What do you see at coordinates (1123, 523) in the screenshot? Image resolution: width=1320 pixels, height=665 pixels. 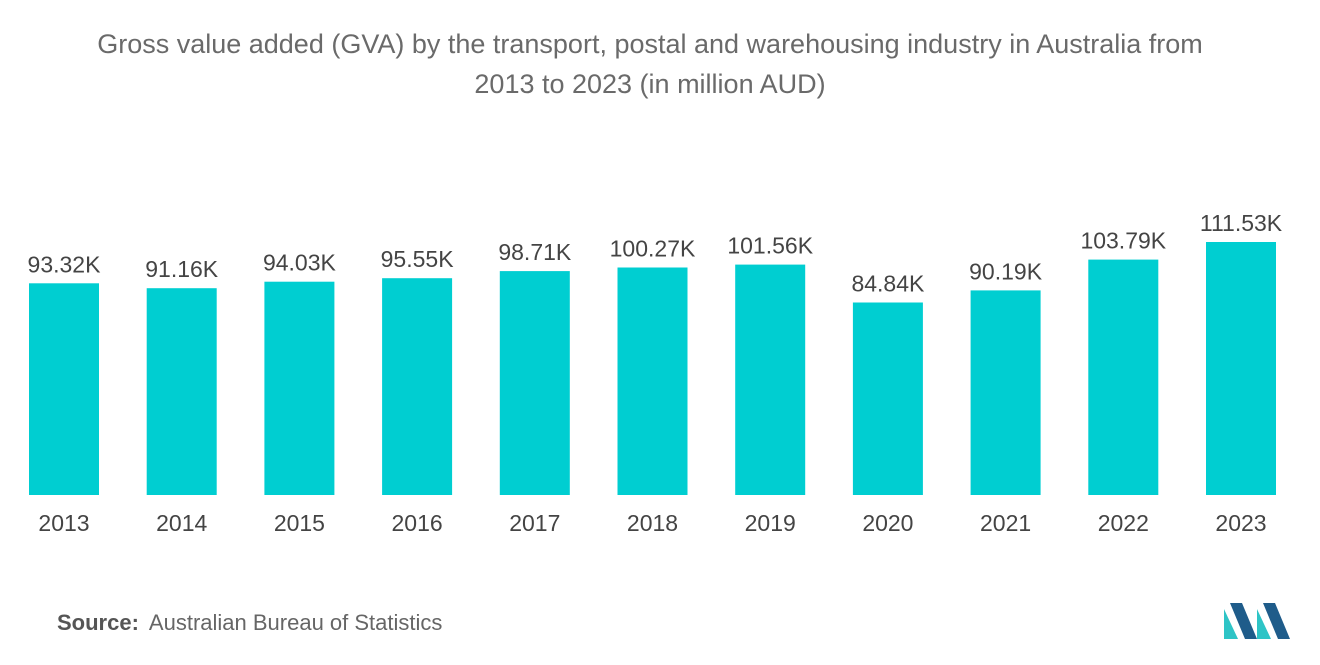 I see `x-tick-label-2022: 2022` at bounding box center [1123, 523].